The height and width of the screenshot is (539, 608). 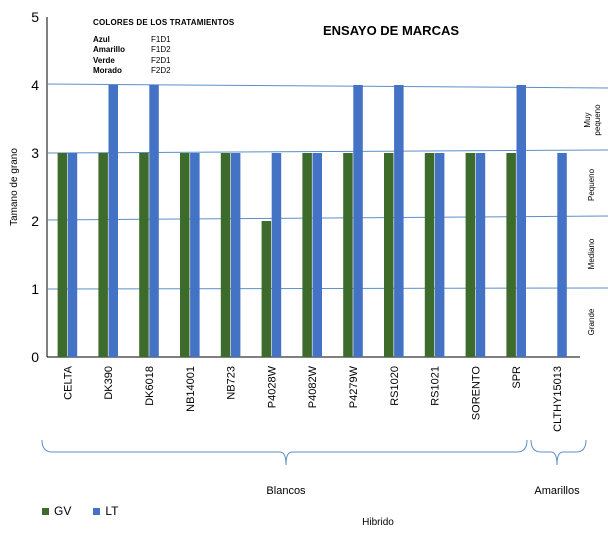 What do you see at coordinates (35, 187) in the screenshot?
I see `y-tick-labels: 0 1 2 3 4 5` at bounding box center [35, 187].